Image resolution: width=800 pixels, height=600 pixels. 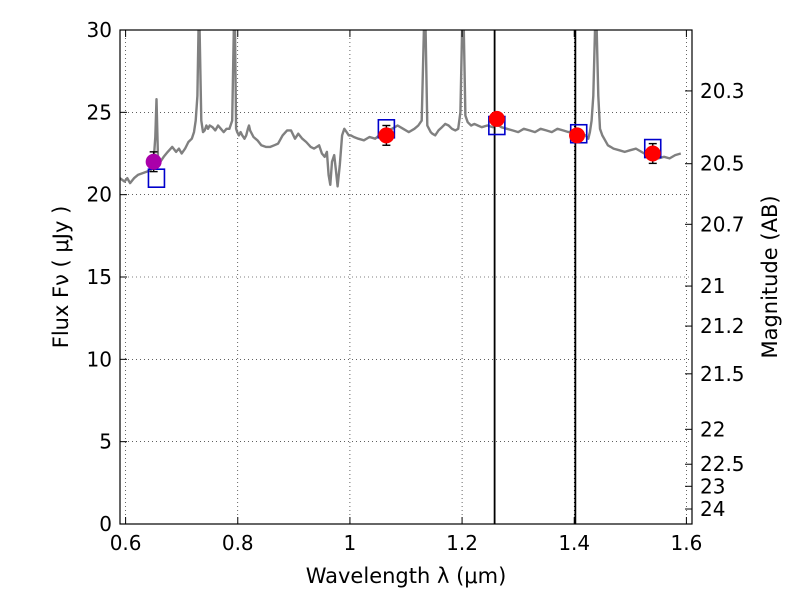 I want to click on filter-edge-lines, so click(x=535, y=277).